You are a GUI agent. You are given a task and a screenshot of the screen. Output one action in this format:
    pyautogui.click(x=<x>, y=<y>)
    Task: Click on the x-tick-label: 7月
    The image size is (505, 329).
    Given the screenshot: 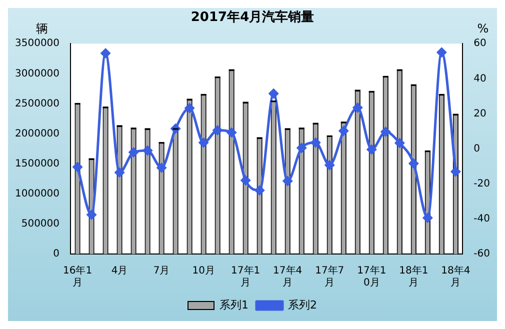 What is the action you would take?
    pyautogui.click(x=161, y=271)
    